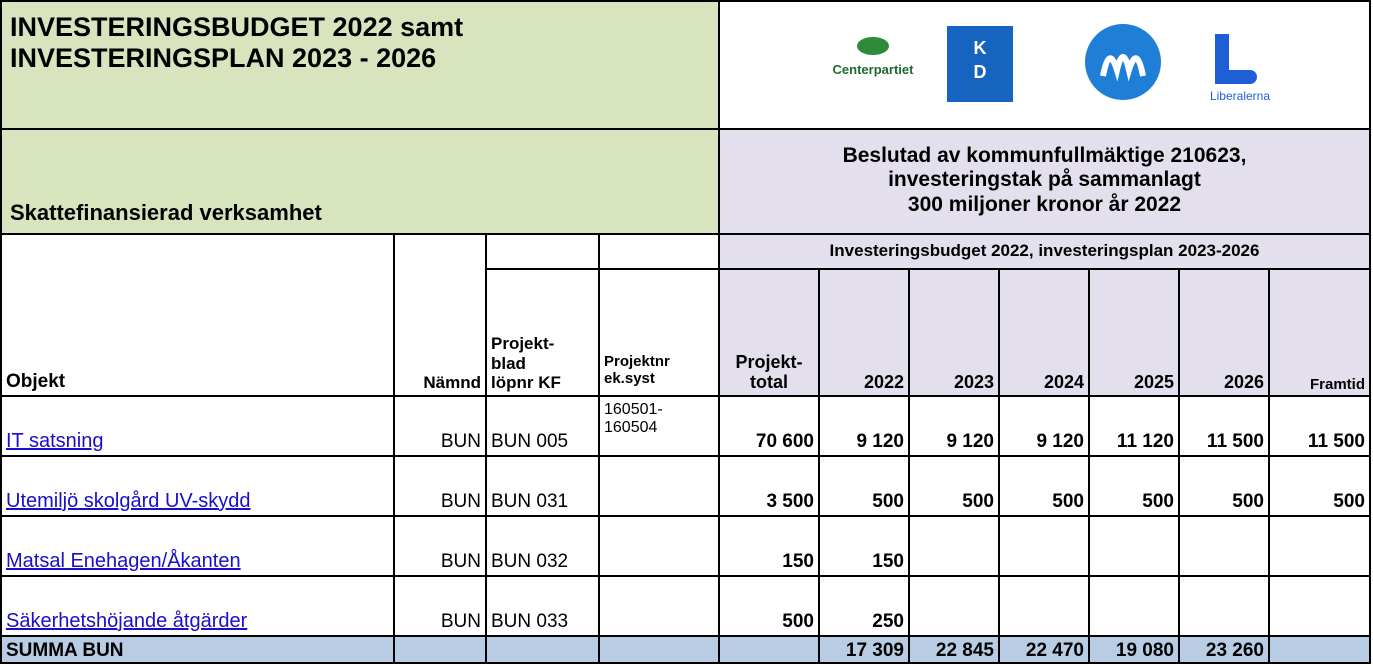 The height and width of the screenshot is (666, 1373). Describe the element at coordinates (1044, 204) in the screenshot. I see `text-line: 300 miljoner kronor år 2022` at that location.